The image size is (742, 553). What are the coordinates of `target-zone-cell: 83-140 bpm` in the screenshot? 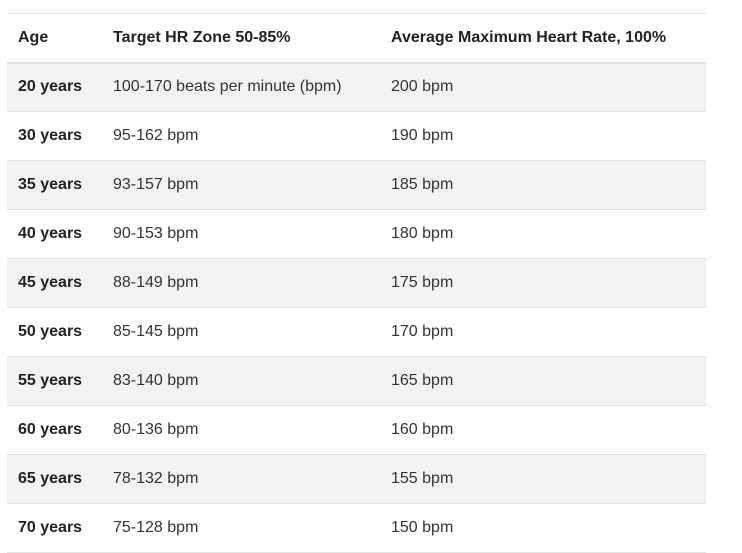 It's located at (156, 380).